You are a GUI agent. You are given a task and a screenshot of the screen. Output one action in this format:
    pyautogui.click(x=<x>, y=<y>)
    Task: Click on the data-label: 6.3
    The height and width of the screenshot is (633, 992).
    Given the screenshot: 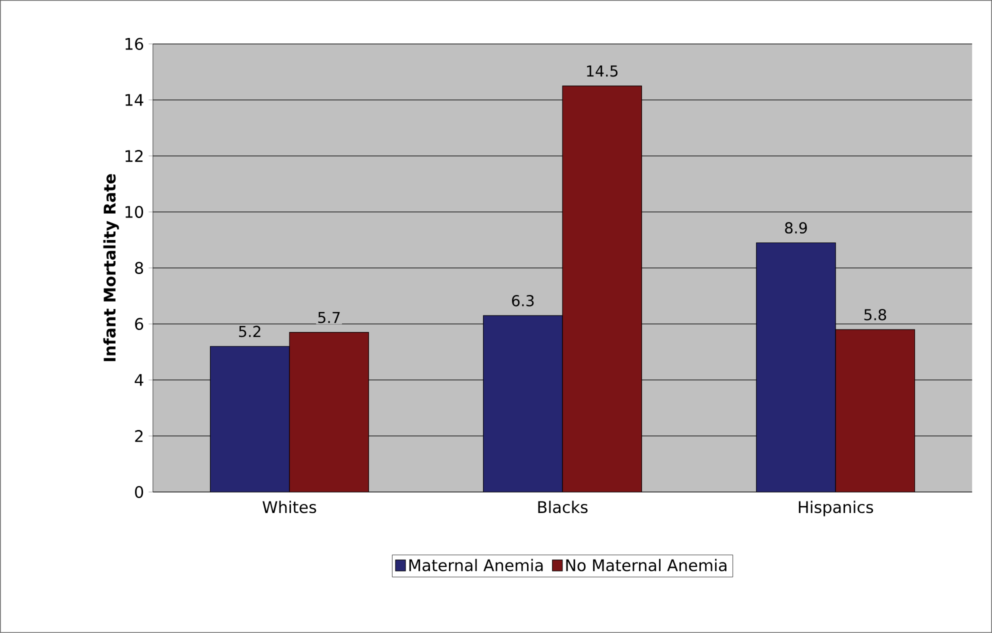 What is the action you would take?
    pyautogui.click(x=523, y=300)
    